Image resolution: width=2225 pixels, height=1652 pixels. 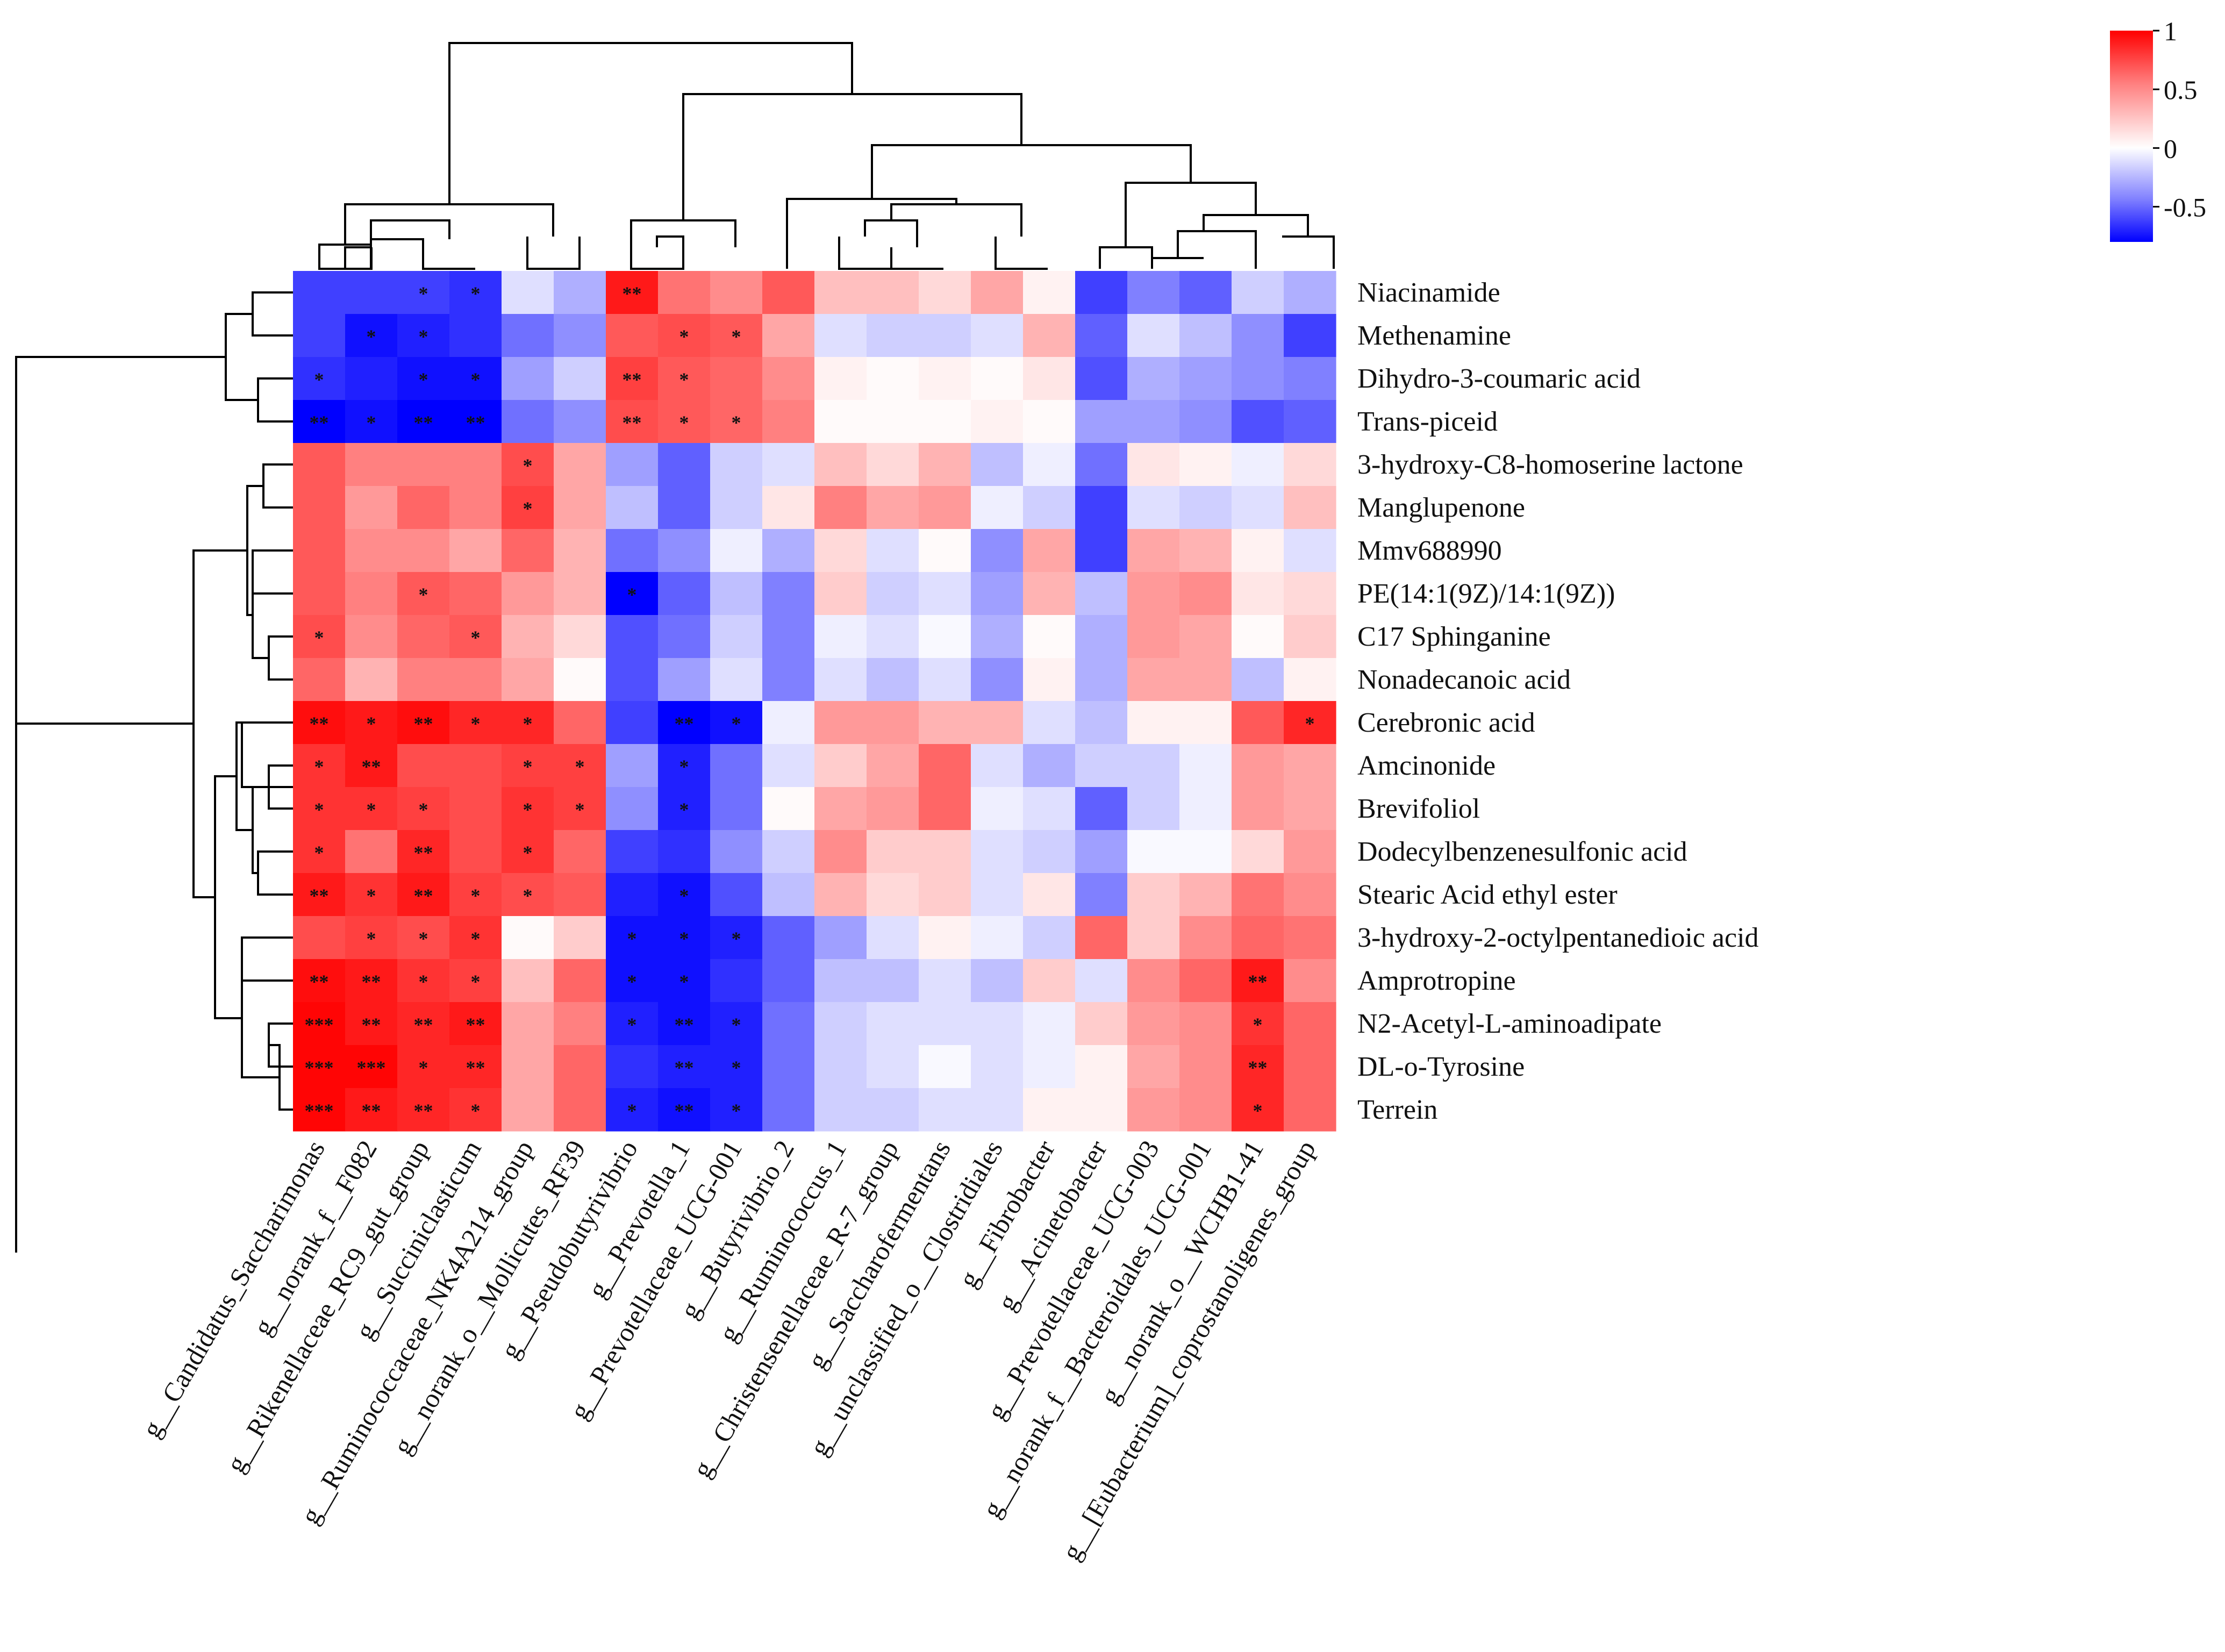 What do you see at coordinates (1427, 421) in the screenshot?
I see `row-label: Trans-piceid` at bounding box center [1427, 421].